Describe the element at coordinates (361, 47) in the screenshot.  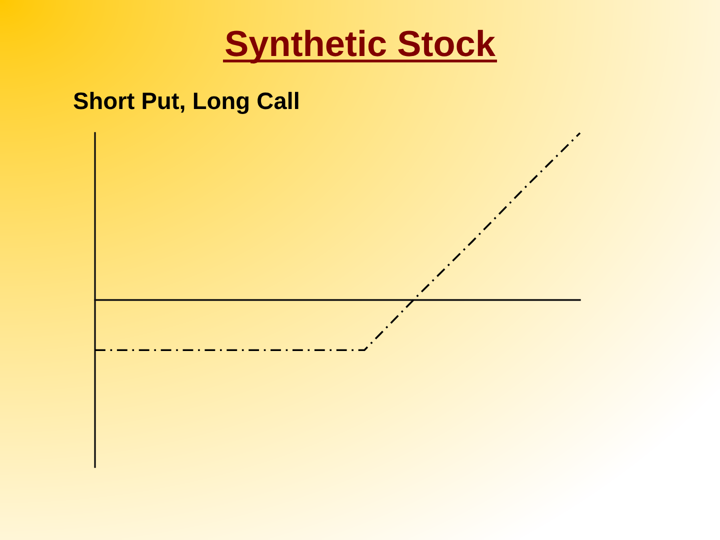
I see `chart-title: Synthetic Stock` at that location.